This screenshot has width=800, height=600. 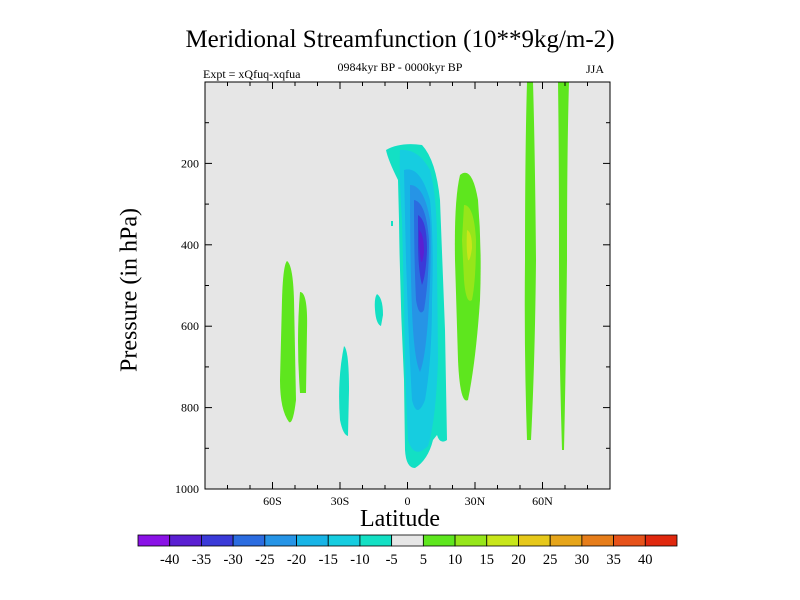 What do you see at coordinates (272, 501) in the screenshot?
I see `x-tick-label: 60S` at bounding box center [272, 501].